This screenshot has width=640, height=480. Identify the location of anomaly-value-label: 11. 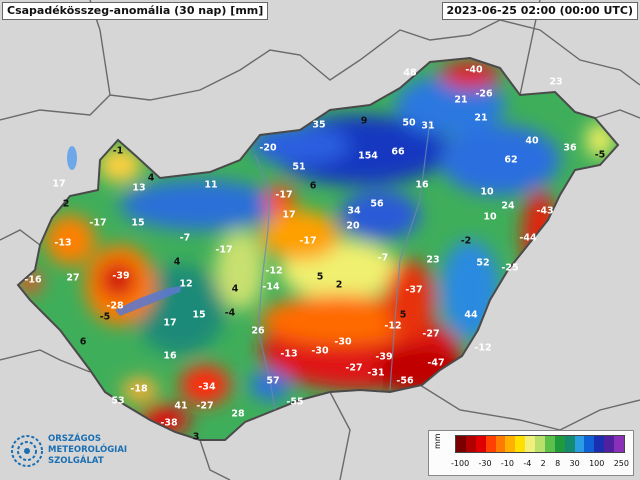
(210, 185).